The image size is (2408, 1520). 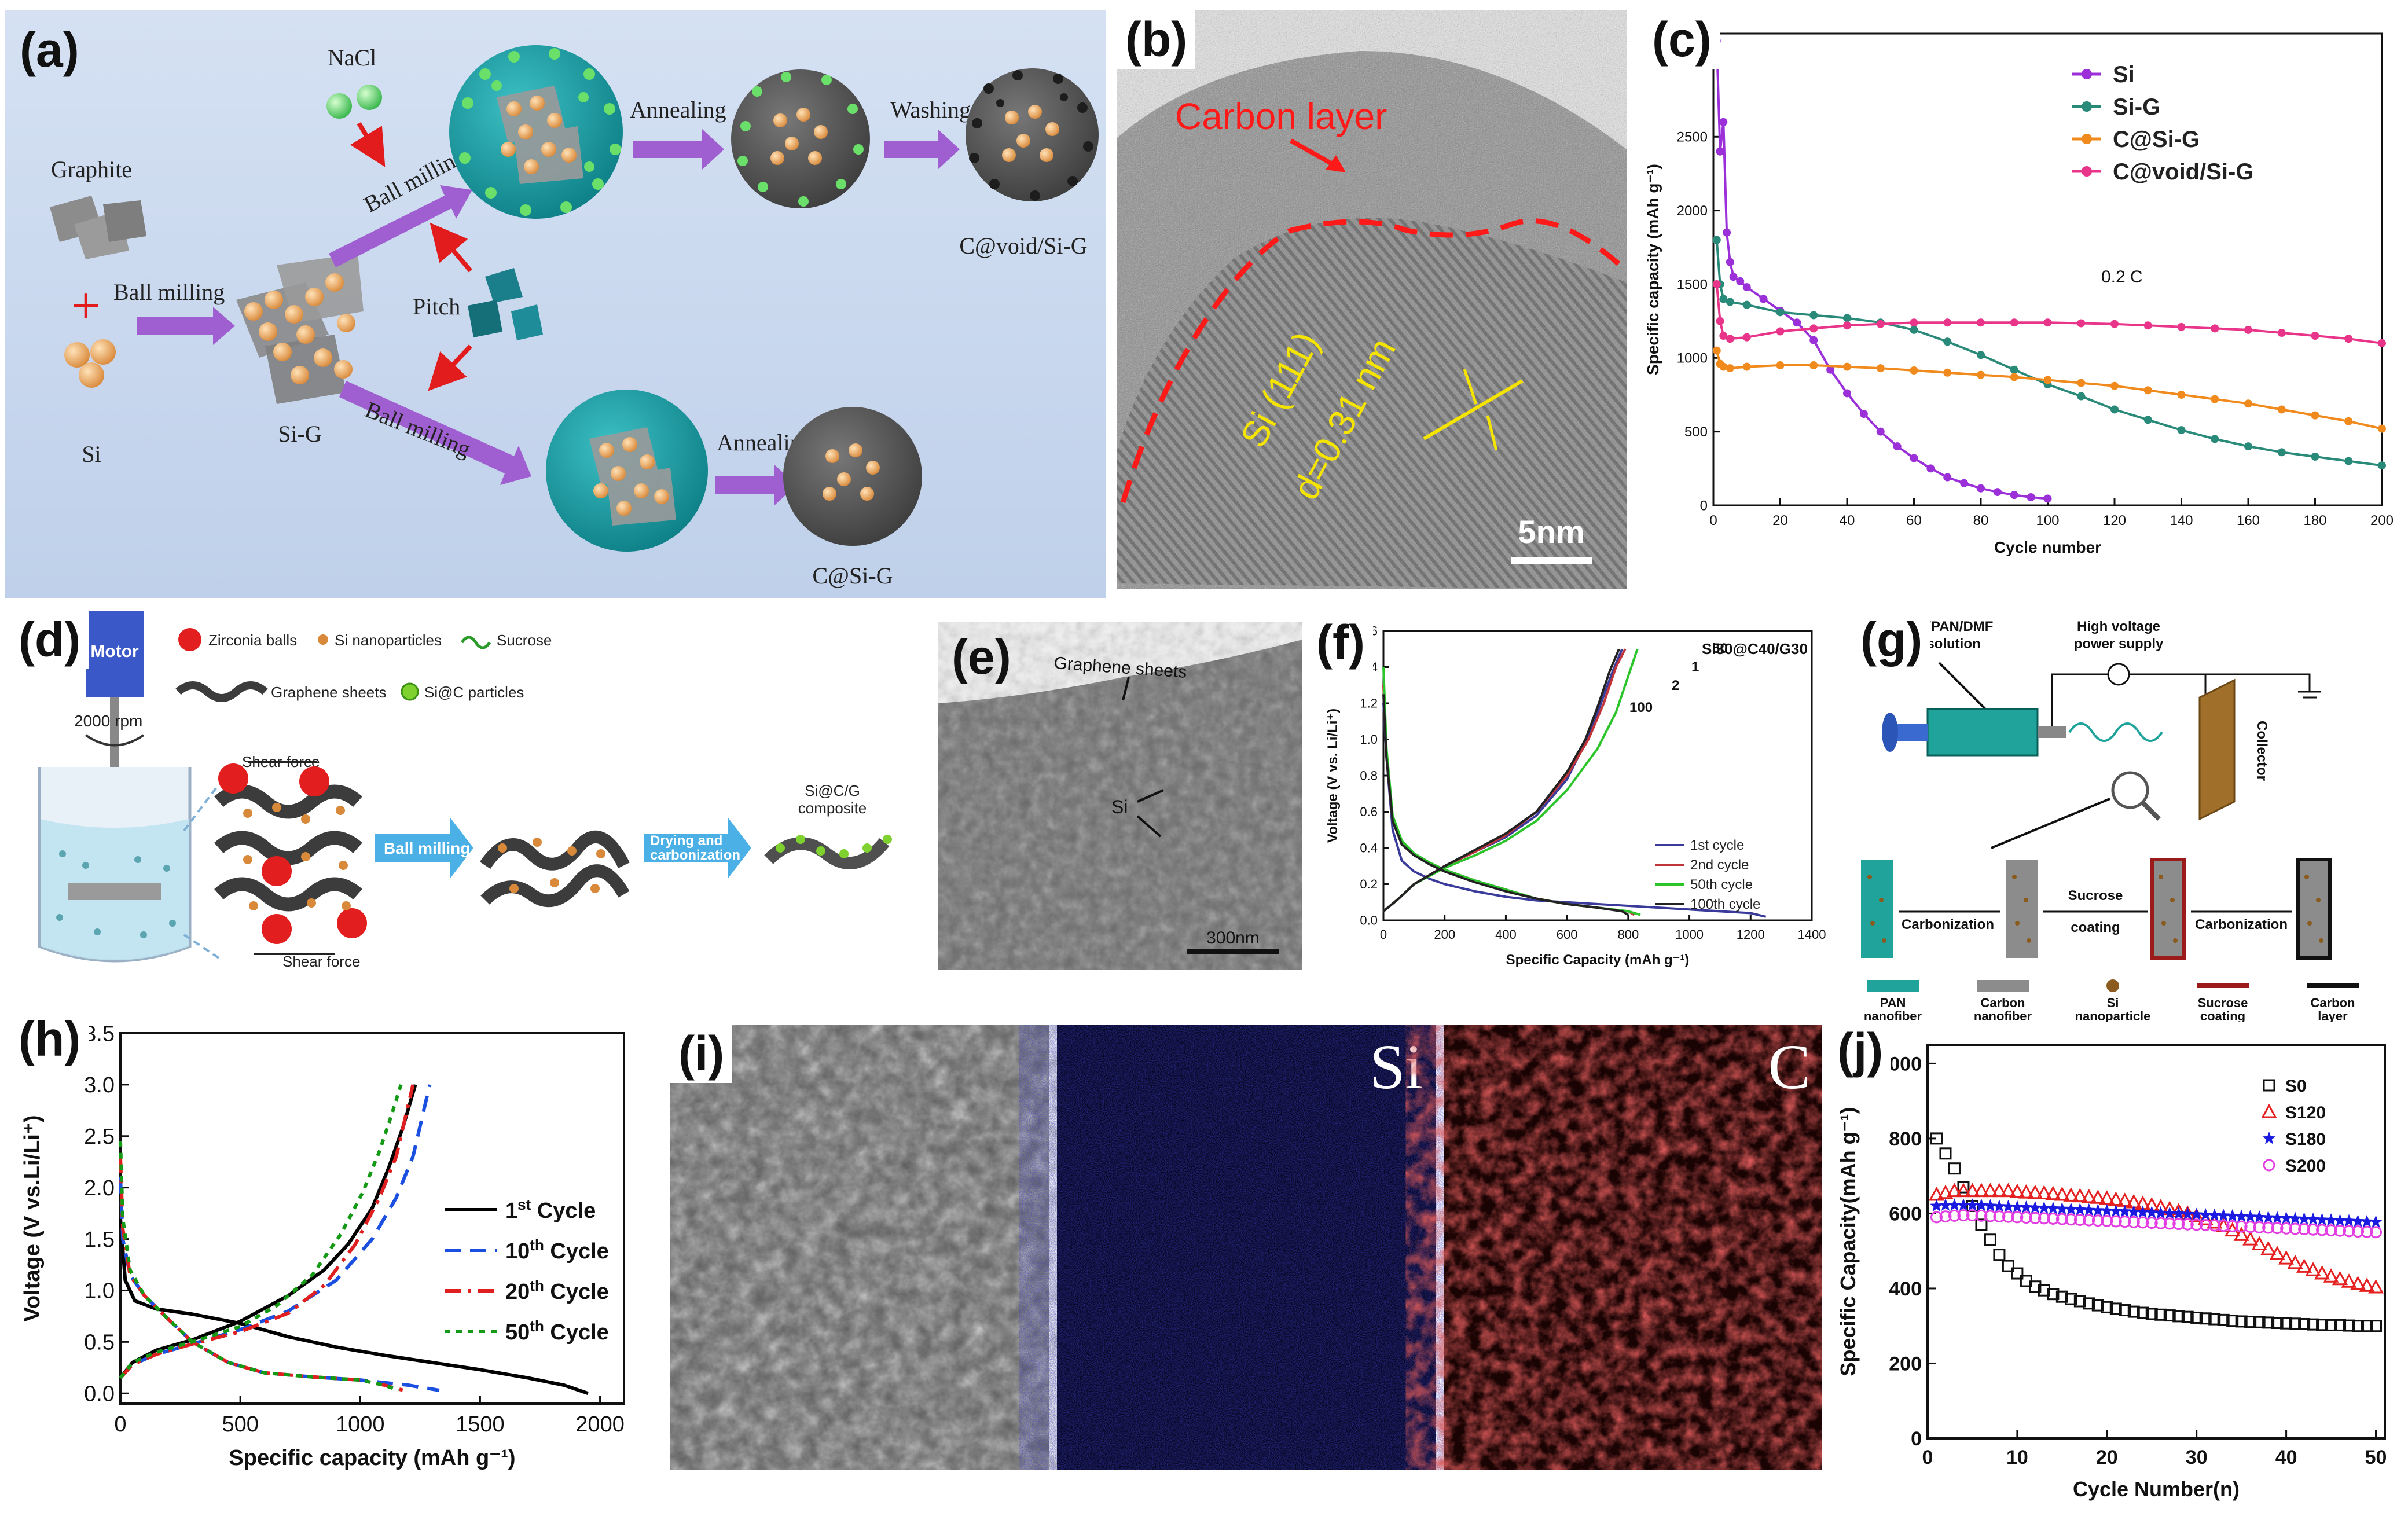 I want to click on legend-label-2: 50th cycle, so click(x=1722, y=885).